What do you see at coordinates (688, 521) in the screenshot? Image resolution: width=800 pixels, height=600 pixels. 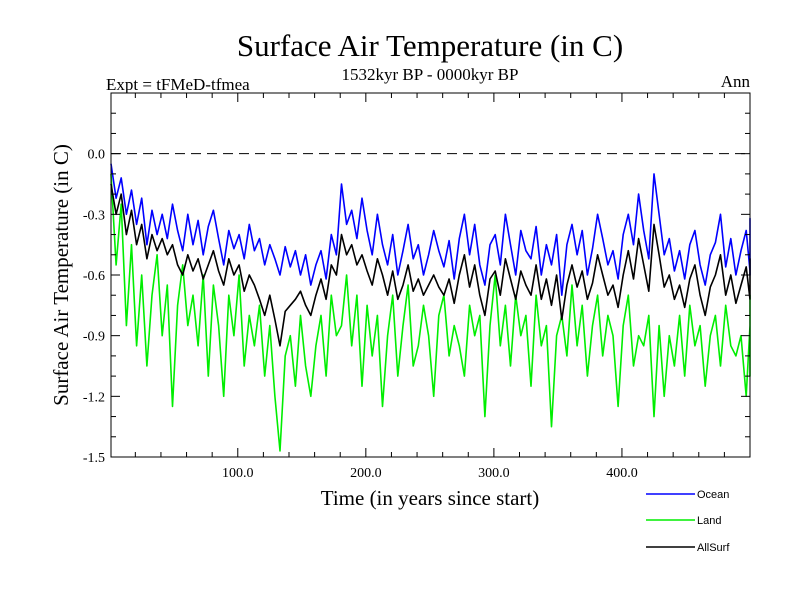 I see `legend: Ocean Land AllSurf` at bounding box center [688, 521].